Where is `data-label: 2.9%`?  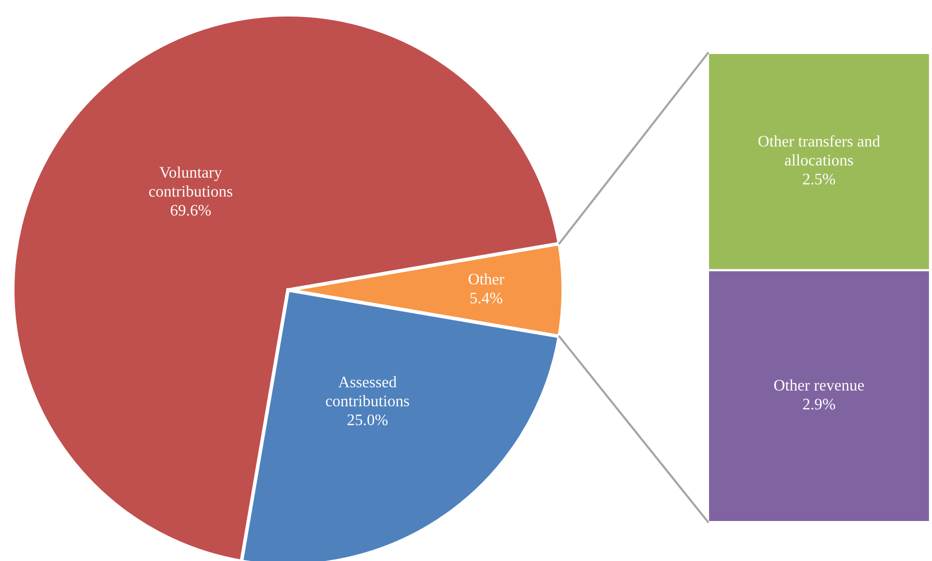 data-label: 2.9% is located at coordinates (819, 404).